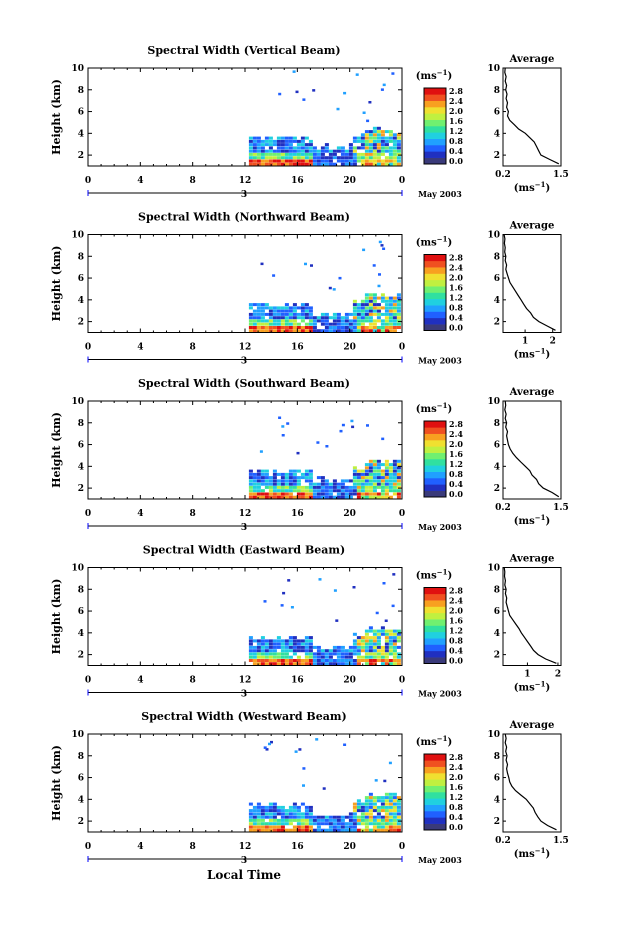  What do you see at coordinates (349, 514) in the screenshot?
I see `xtick-label: 20` at bounding box center [349, 514].